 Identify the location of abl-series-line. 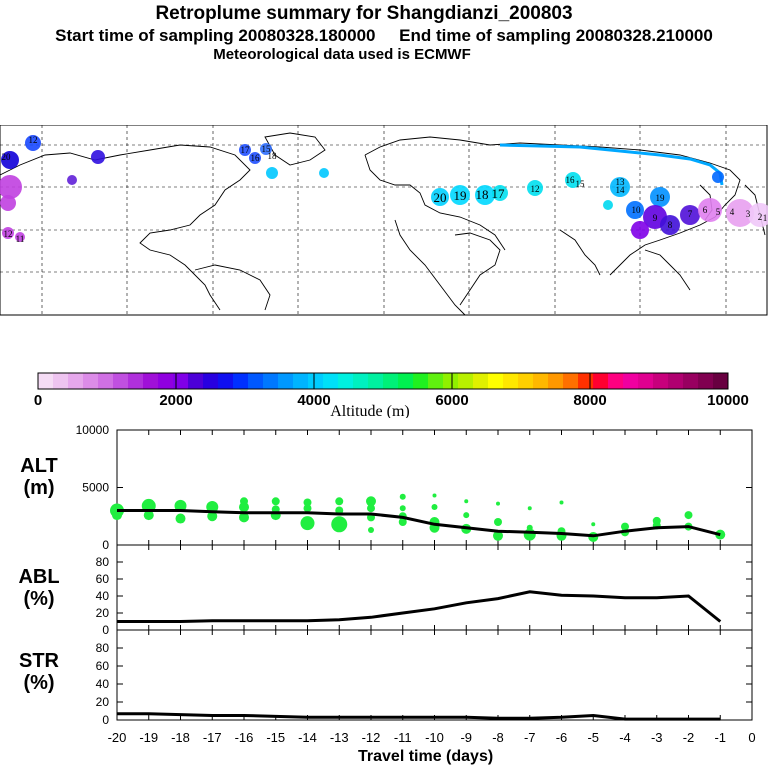
(419, 606).